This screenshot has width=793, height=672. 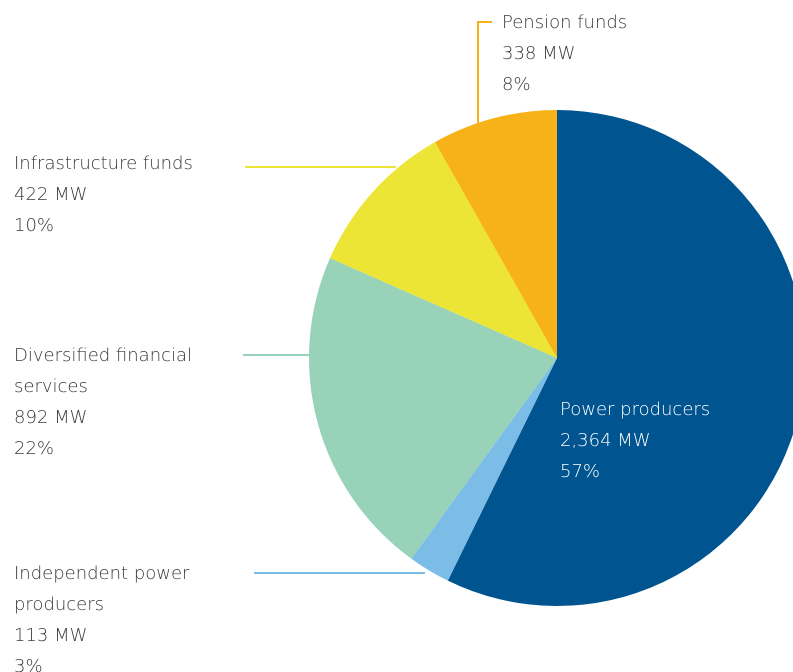 I want to click on category-label: Diversified financial services, so click(x=103, y=371).